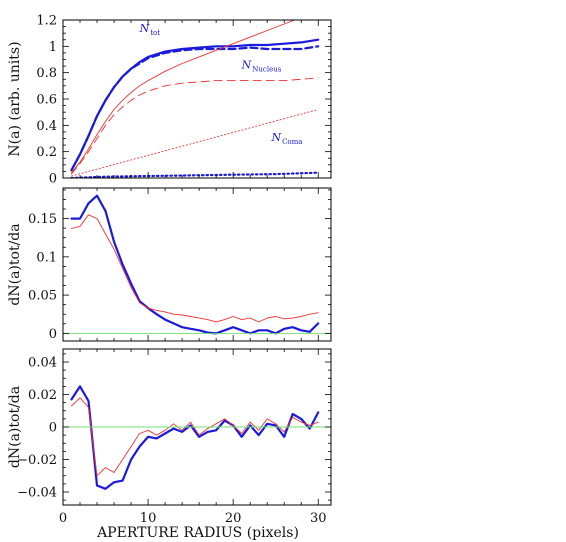  What do you see at coordinates (37, 493) in the screenshot?
I see `y-tick-label: −0.04` at bounding box center [37, 493].